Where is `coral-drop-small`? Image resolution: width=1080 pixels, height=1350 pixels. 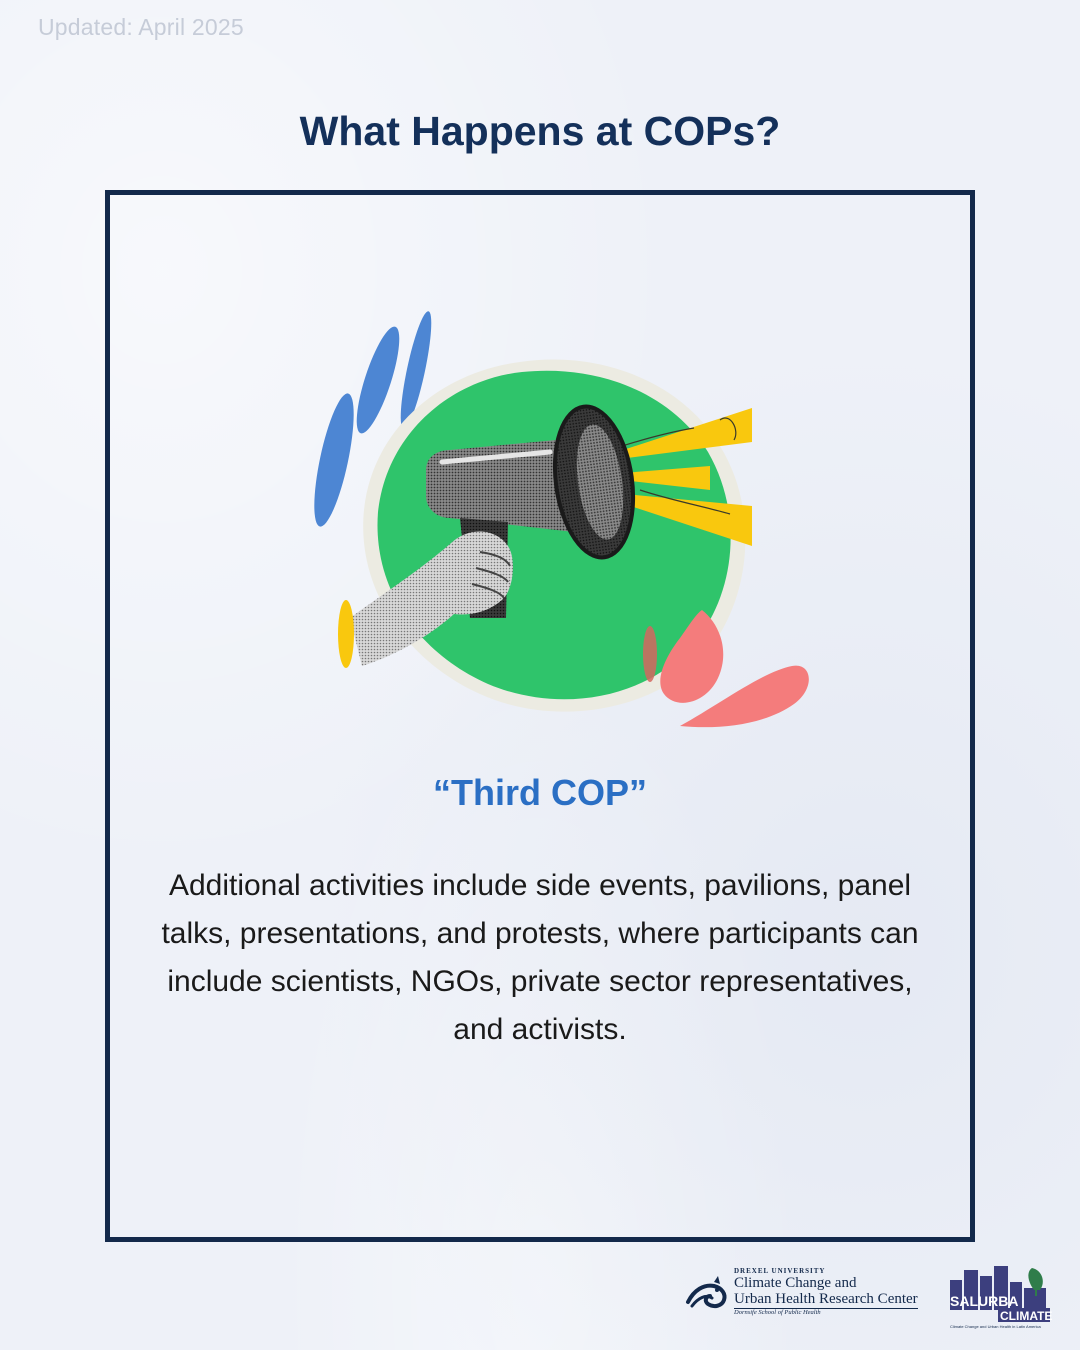
coral-drop-small is located at coordinates (650, 654).